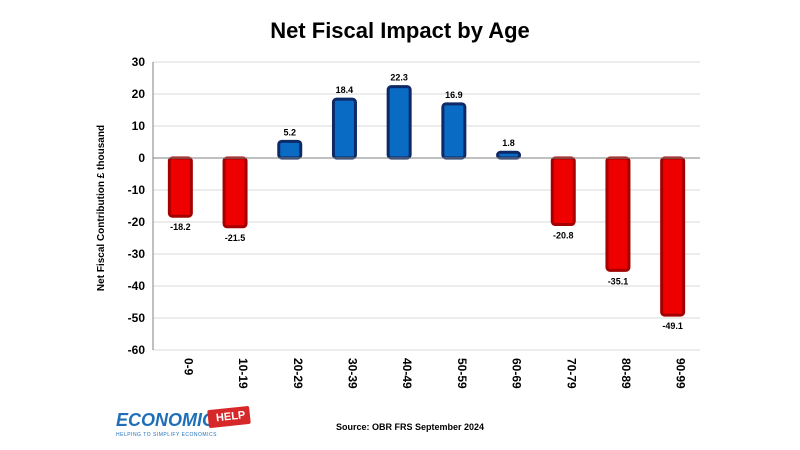  I want to click on y-tick-label: -60, so click(137, 350).